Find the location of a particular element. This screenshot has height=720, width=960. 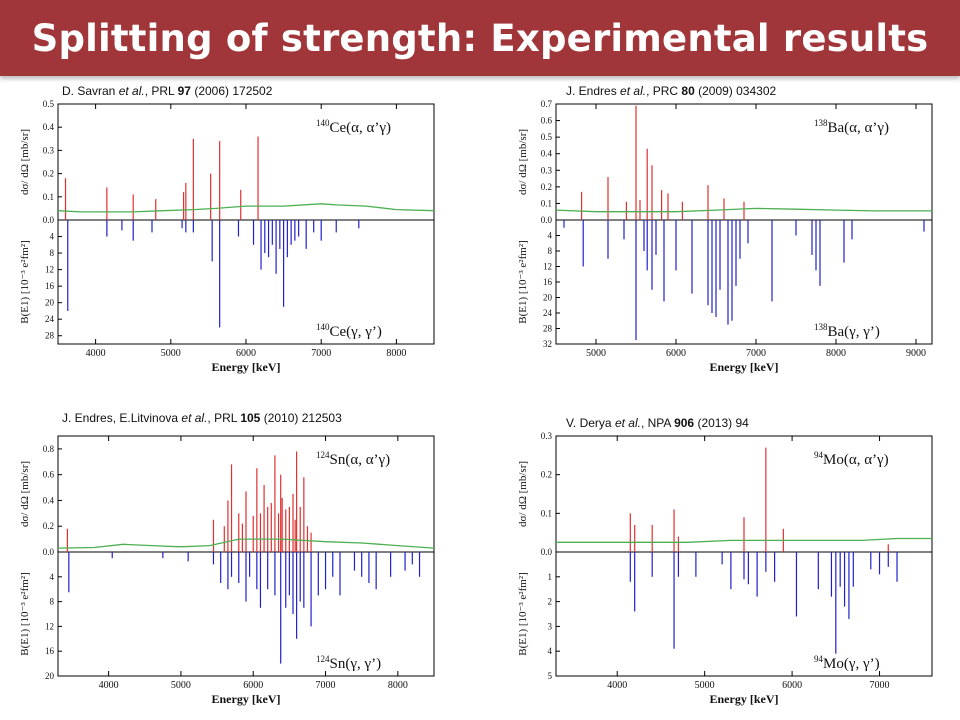

citation-rest: (2006) 172502 is located at coordinates (231, 91).